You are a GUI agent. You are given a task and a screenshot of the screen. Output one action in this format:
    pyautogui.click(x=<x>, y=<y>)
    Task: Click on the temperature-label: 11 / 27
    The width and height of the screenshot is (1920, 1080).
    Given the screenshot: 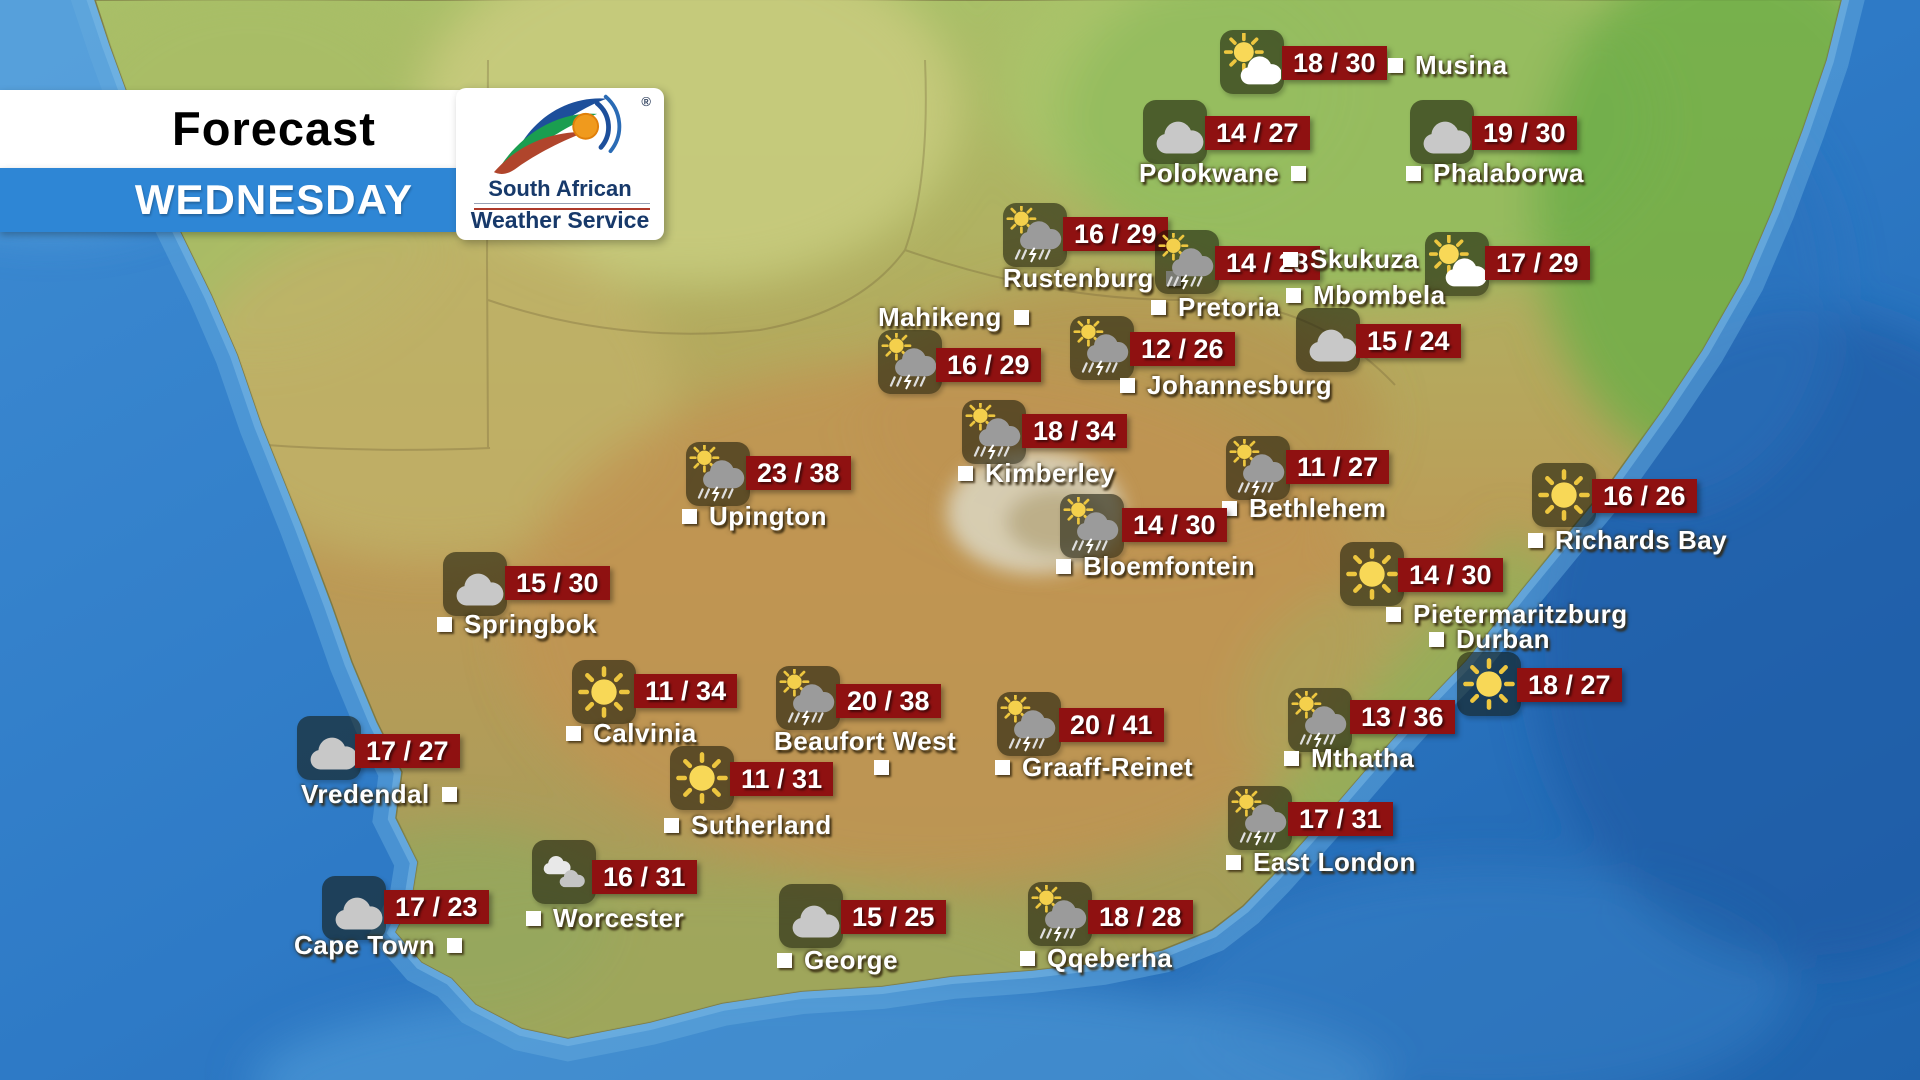 What is the action you would take?
    pyautogui.click(x=1338, y=467)
    